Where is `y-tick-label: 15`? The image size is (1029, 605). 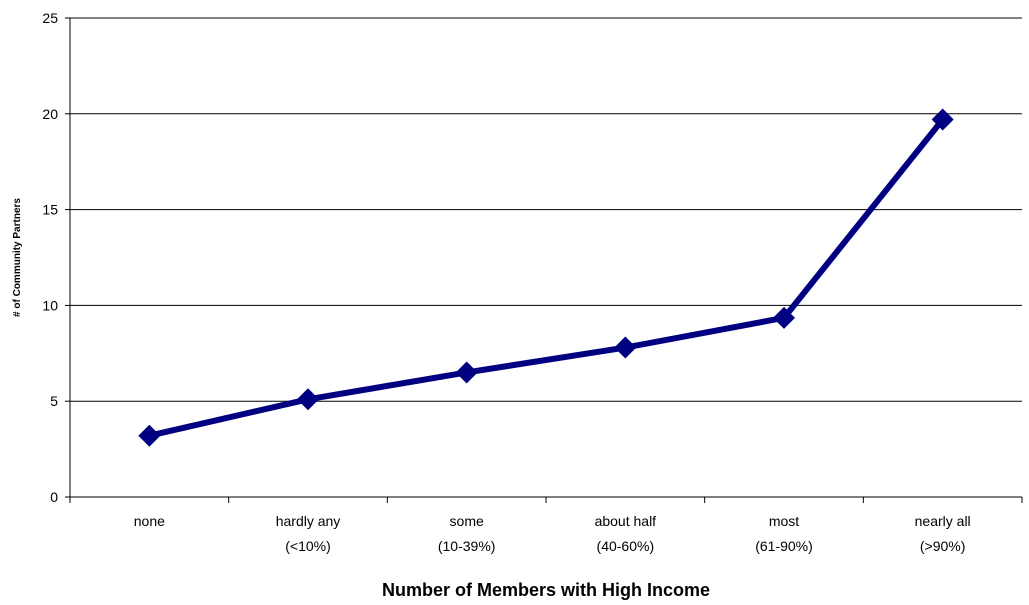
y-tick-label: 15 is located at coordinates (50, 210).